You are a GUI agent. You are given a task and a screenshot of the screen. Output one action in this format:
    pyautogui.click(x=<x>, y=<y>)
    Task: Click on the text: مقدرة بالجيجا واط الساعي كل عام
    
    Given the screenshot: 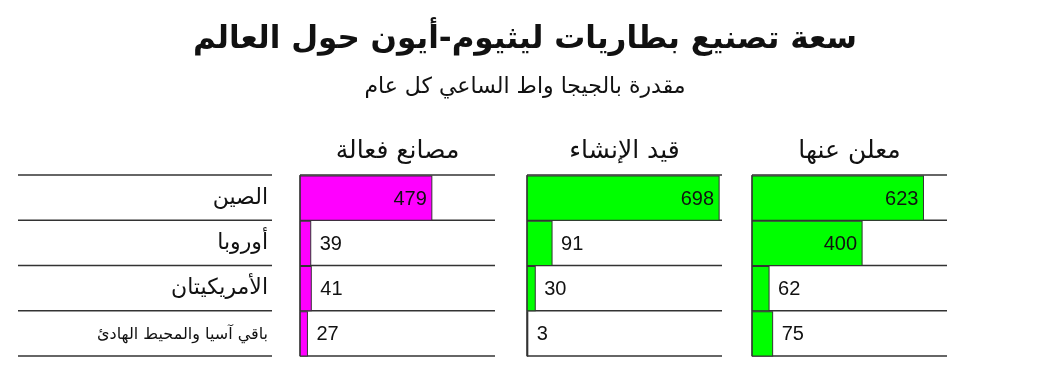 What is the action you would take?
    pyautogui.click(x=525, y=86)
    